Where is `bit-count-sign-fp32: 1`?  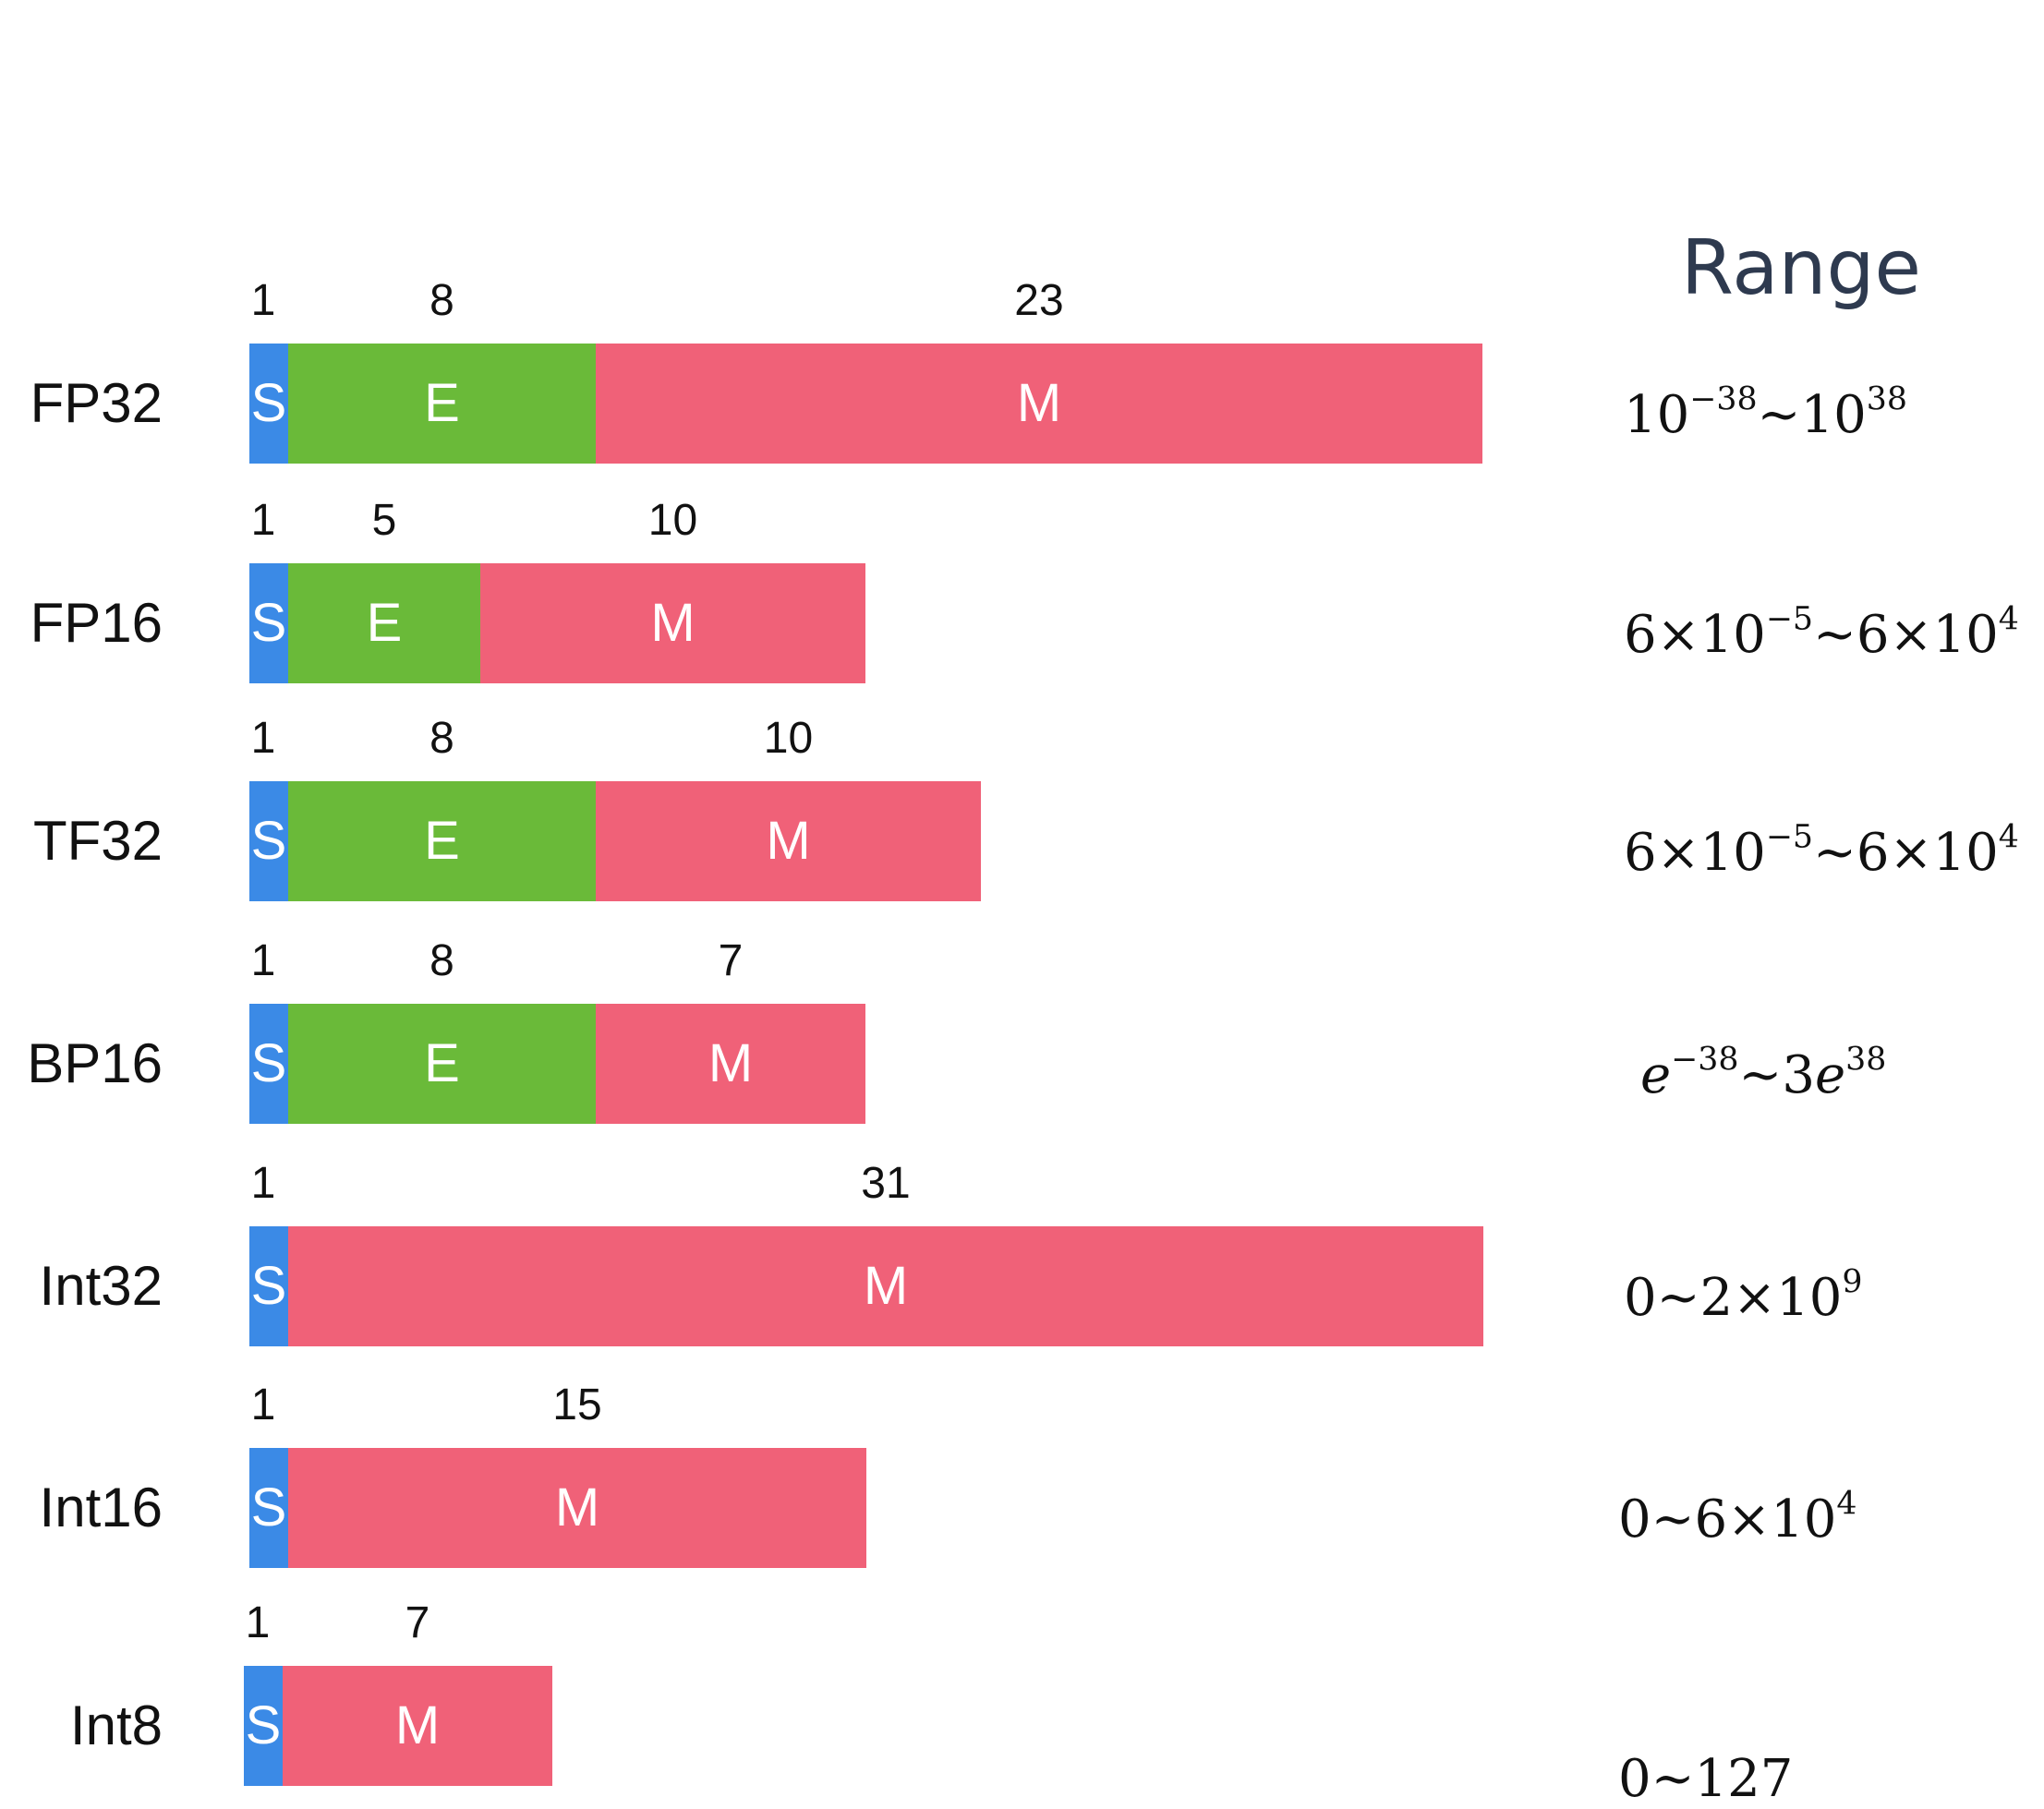 bit-count-sign-fp32: 1 is located at coordinates (263, 300).